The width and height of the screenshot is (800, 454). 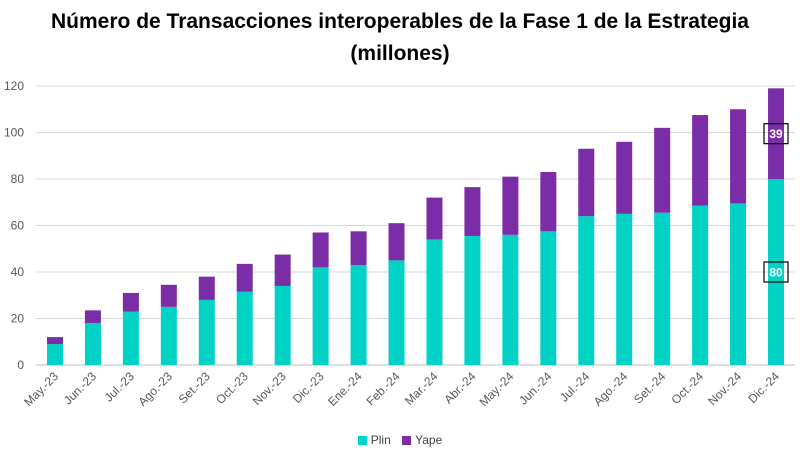 I want to click on data-label-yape: 39, so click(x=776, y=134).